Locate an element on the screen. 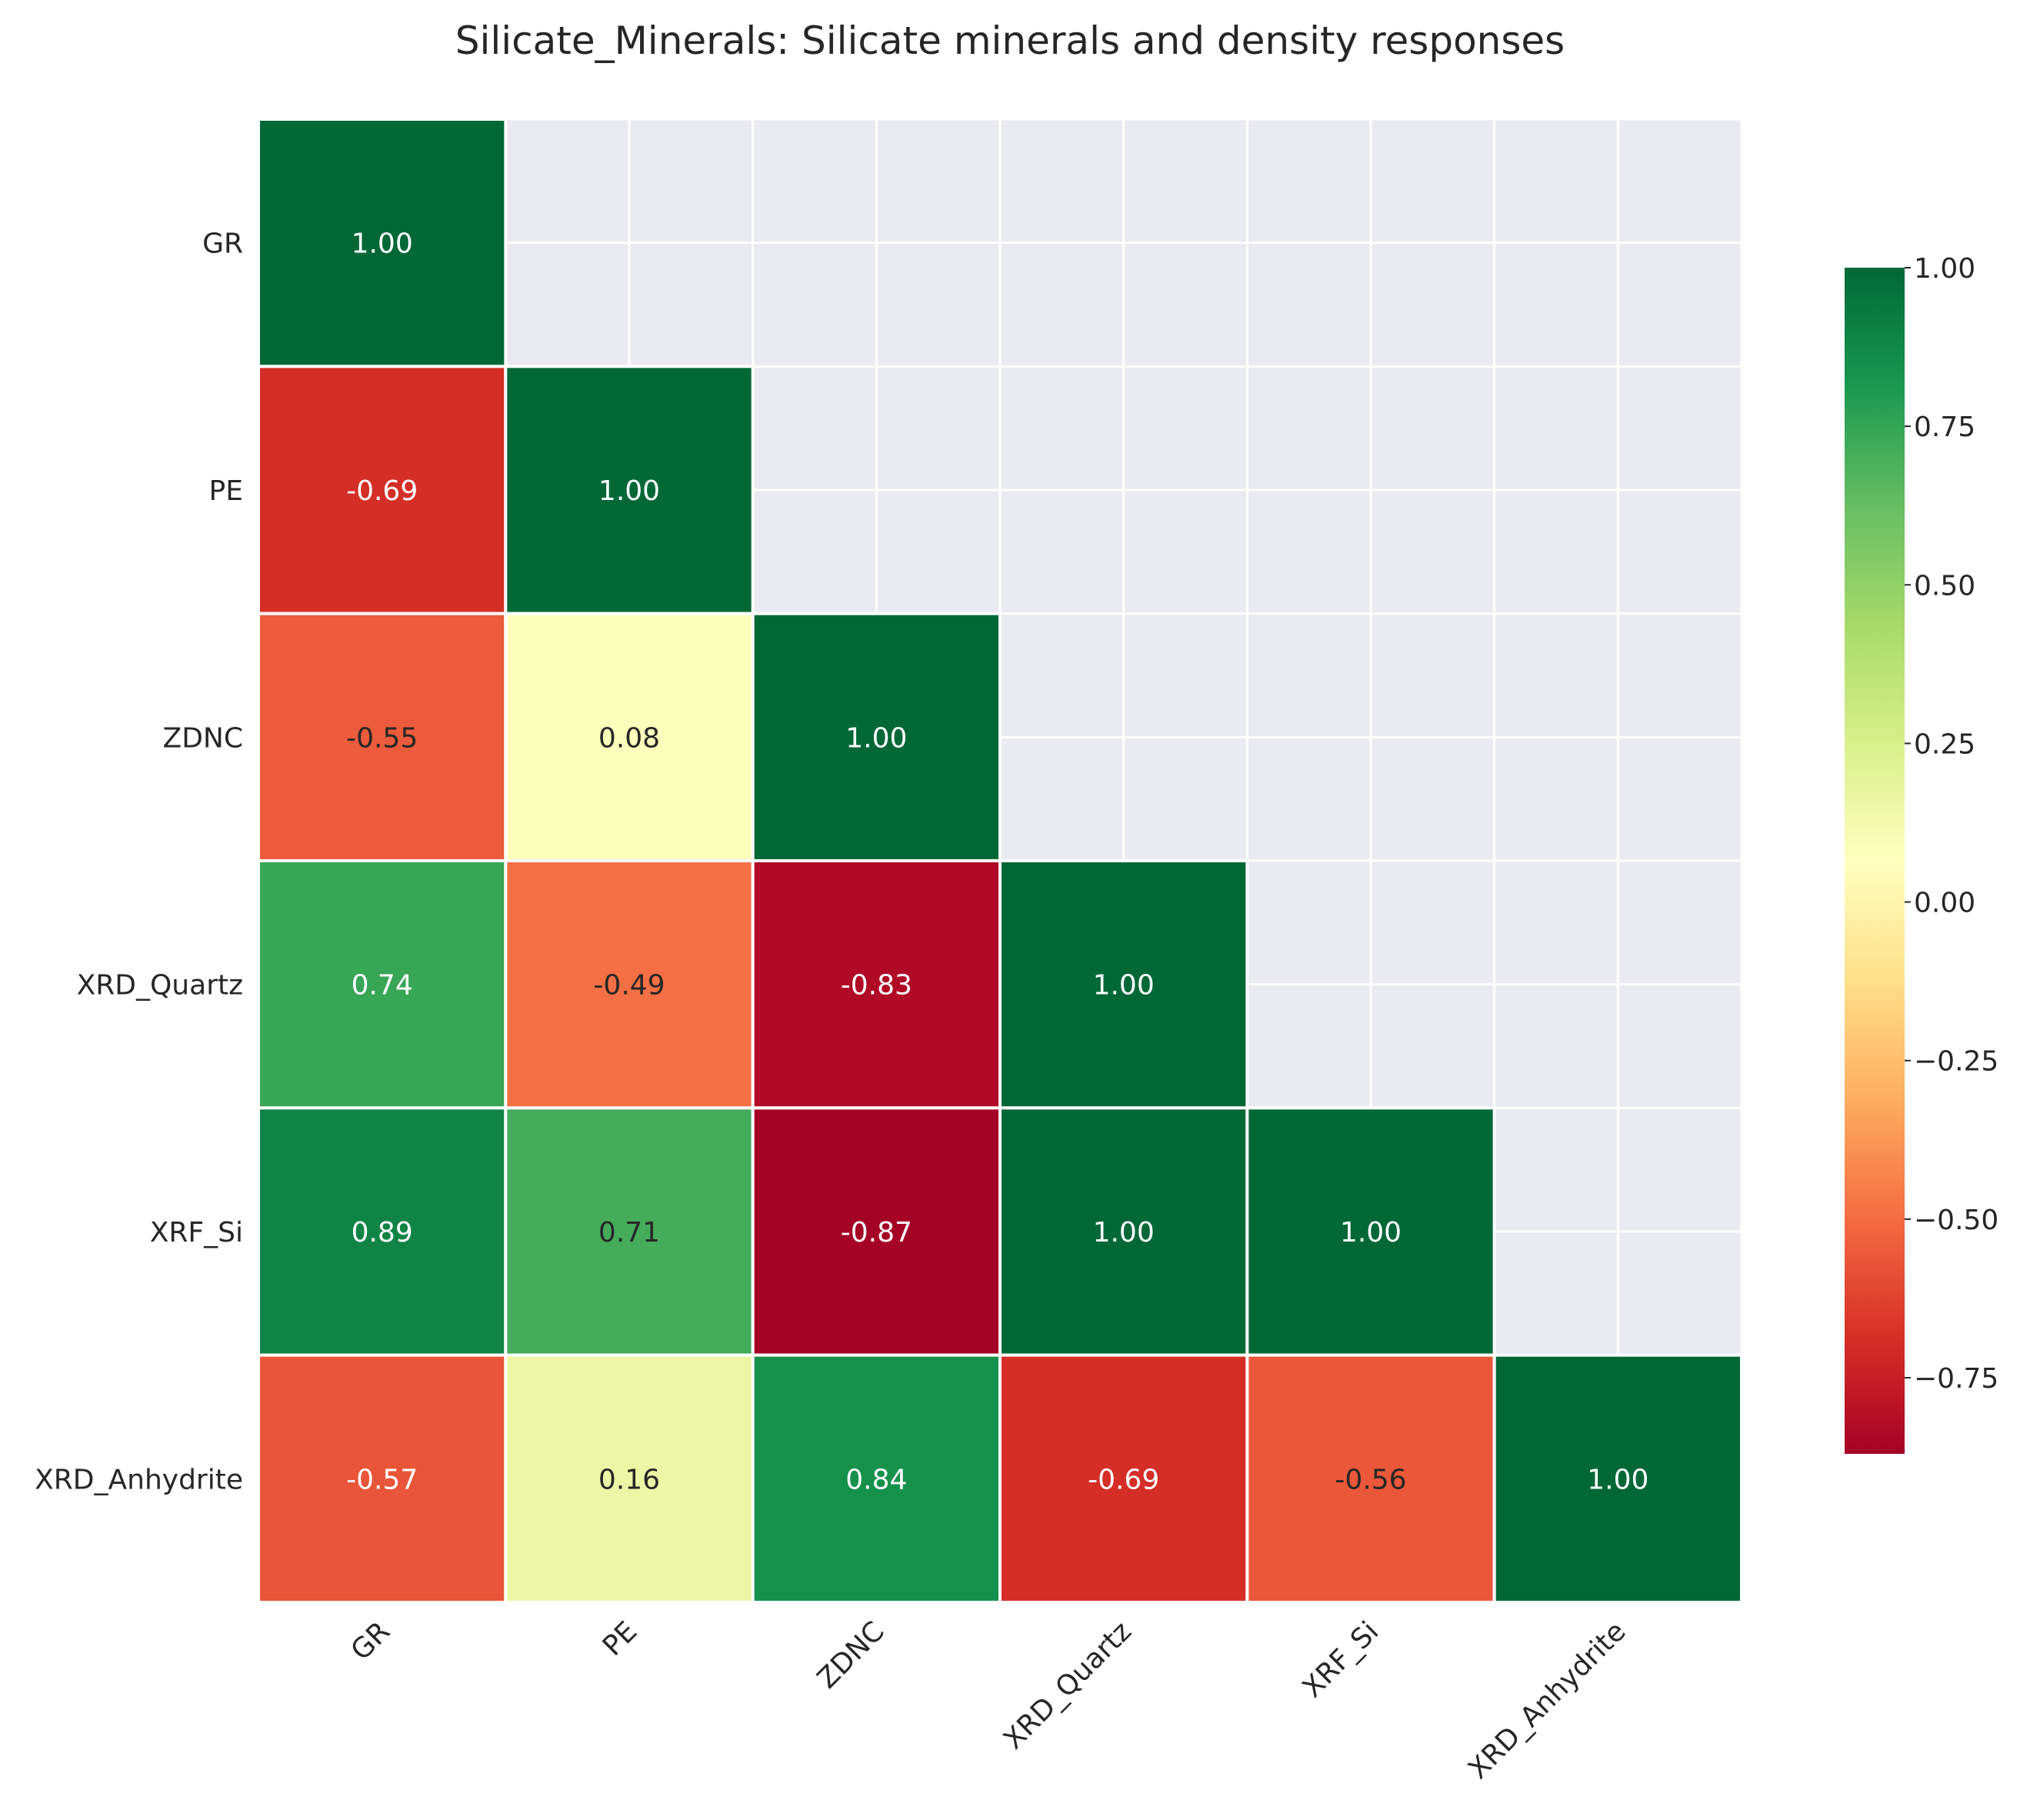 The height and width of the screenshot is (1820, 2020). cell-value-label: -0.83 is located at coordinates (877, 986).